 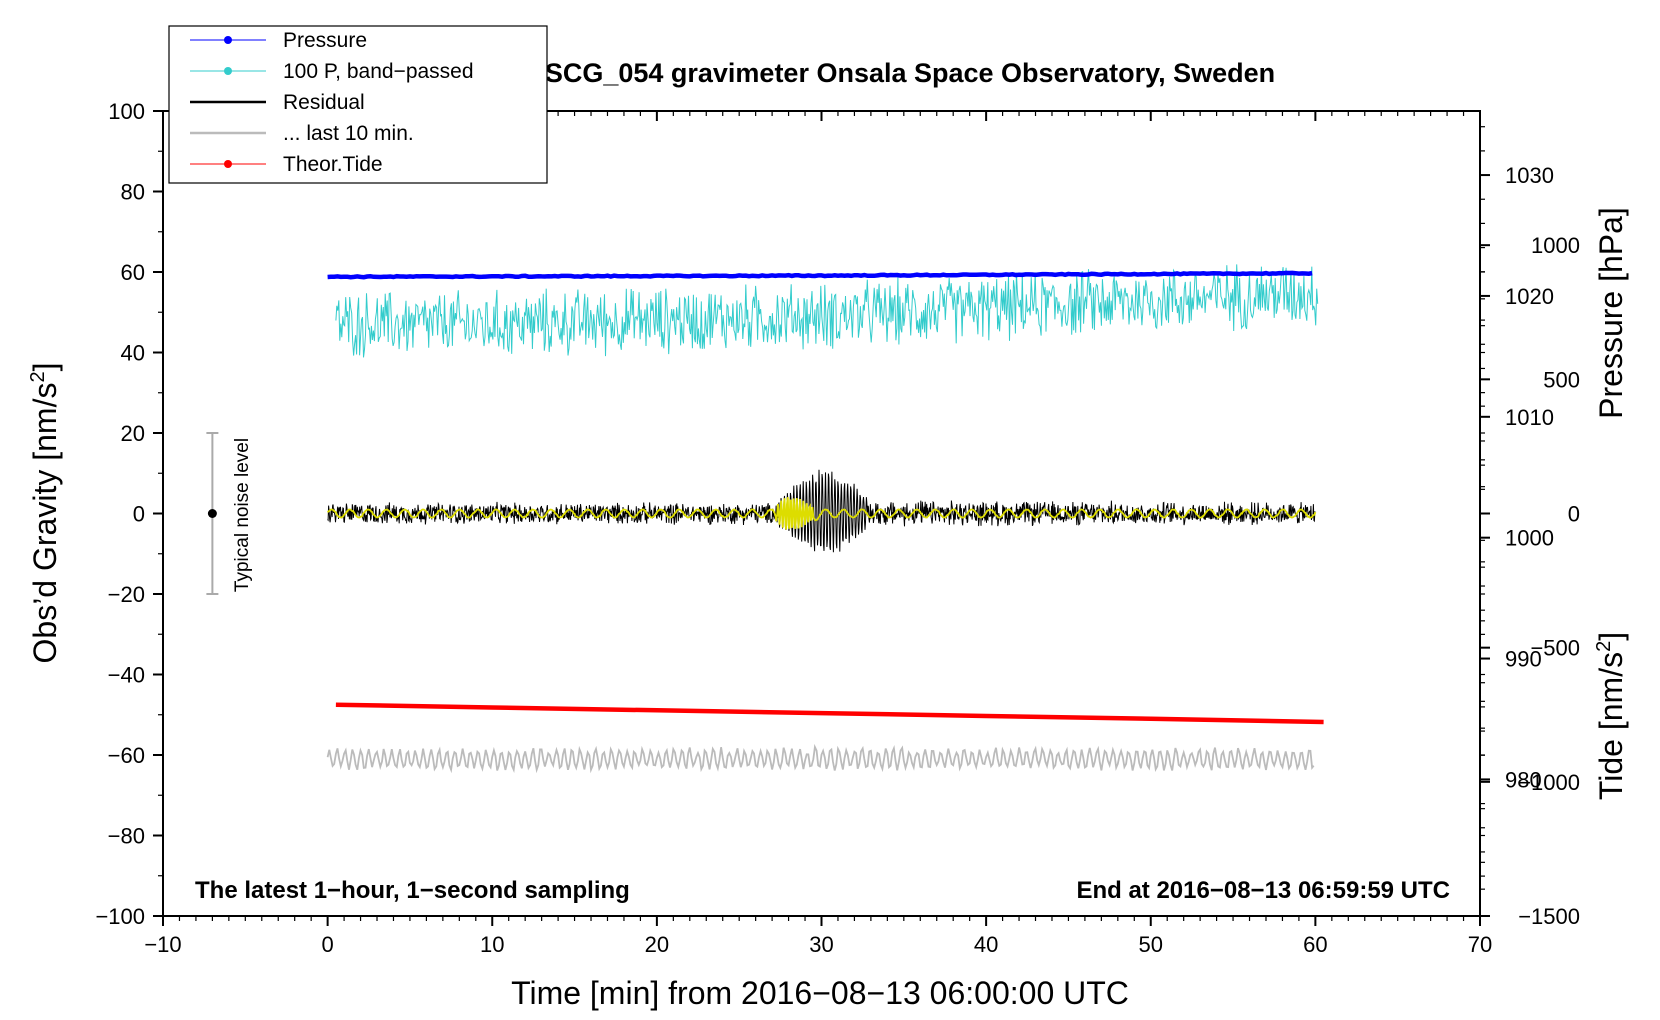 I want to click on y-tick-label: 0, so click(x=139, y=514).